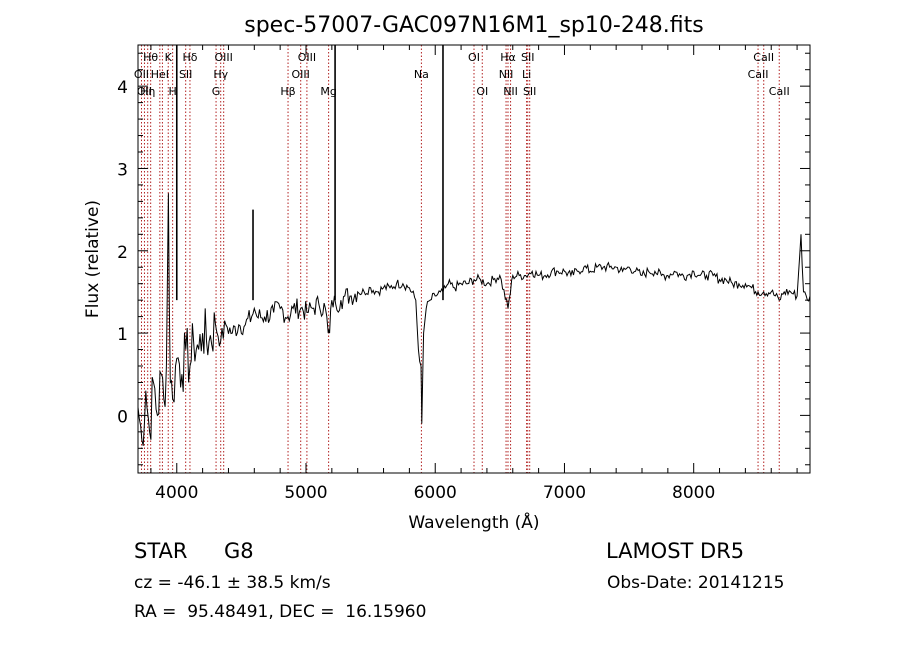  Describe the element at coordinates (122, 253) in the screenshot. I see `y-tick-label-2: 2` at that location.